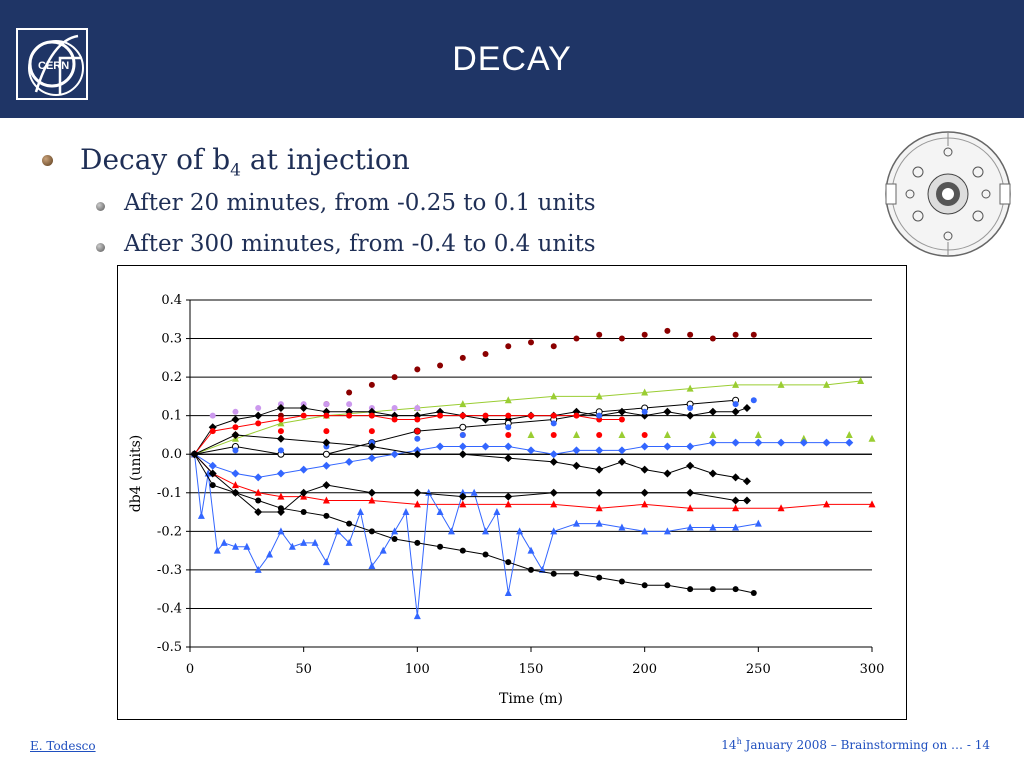 The width and height of the screenshot is (1024, 768). What do you see at coordinates (171, 339) in the screenshot?
I see `y-tick-label: 0.3` at bounding box center [171, 339].